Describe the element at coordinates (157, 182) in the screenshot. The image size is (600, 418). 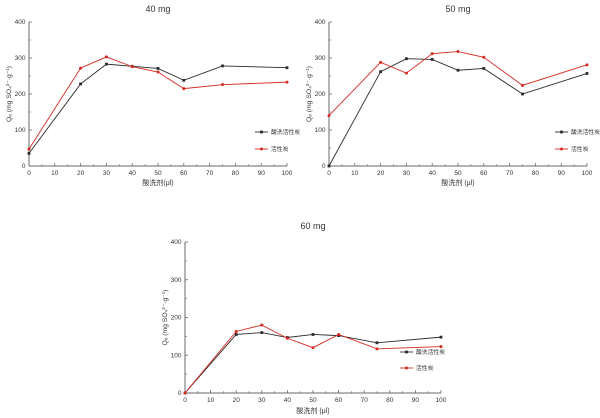
I see `x-axis-label: 酸洗剂(μl)` at that location.